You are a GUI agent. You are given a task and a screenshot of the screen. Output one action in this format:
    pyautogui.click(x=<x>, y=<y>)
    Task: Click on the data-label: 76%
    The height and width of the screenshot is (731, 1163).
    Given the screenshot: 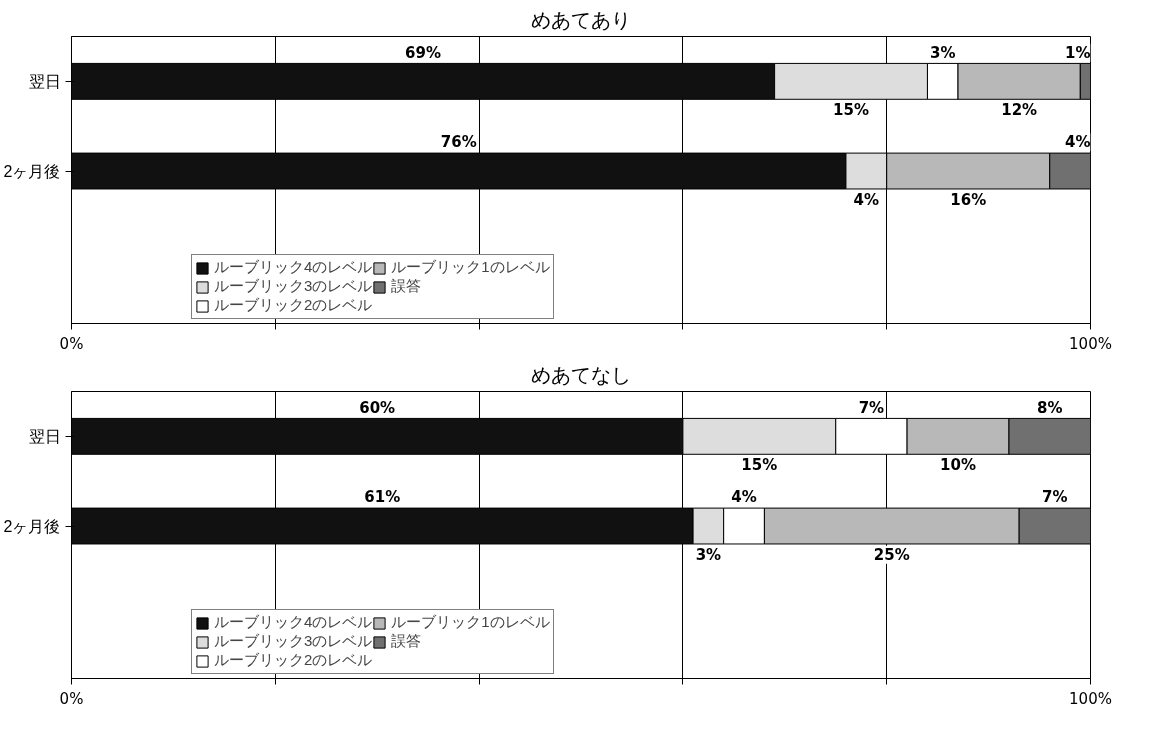 What is the action you would take?
    pyautogui.click(x=458, y=142)
    